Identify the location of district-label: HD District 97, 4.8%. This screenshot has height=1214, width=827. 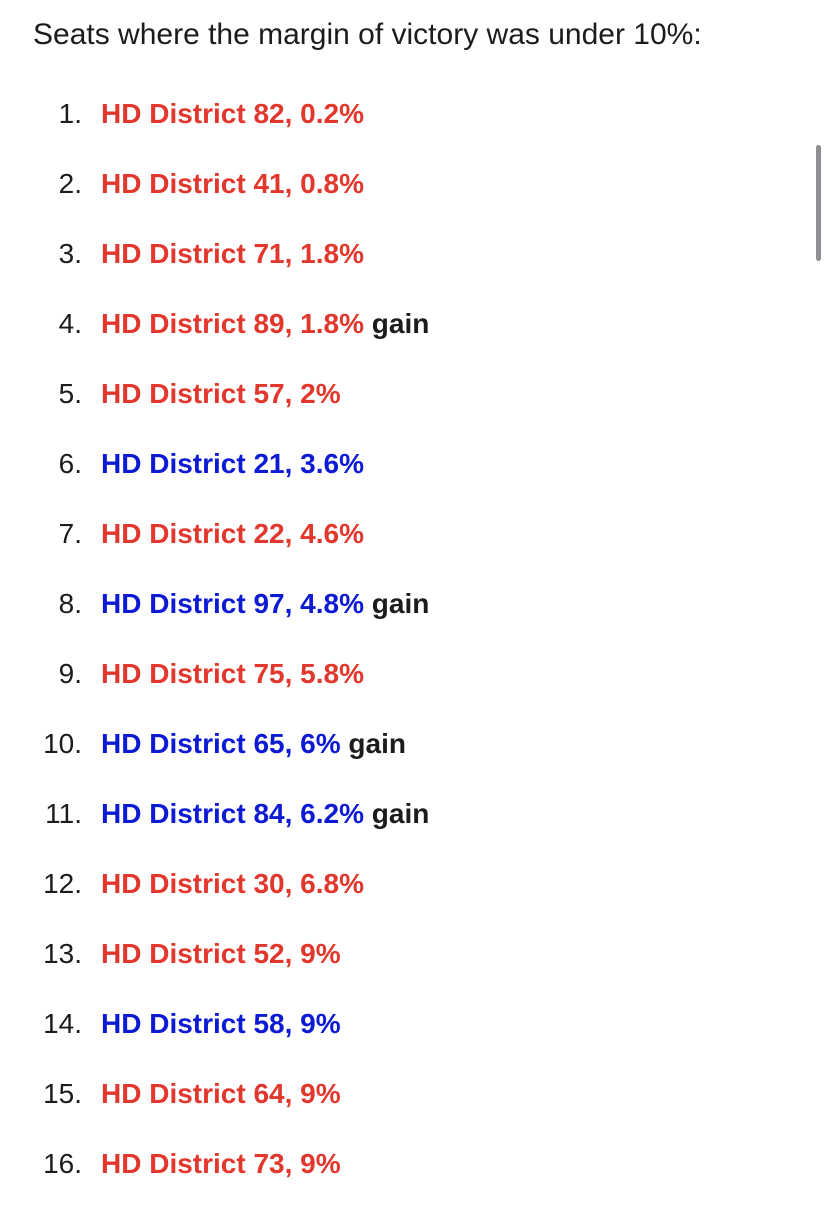
(232, 603).